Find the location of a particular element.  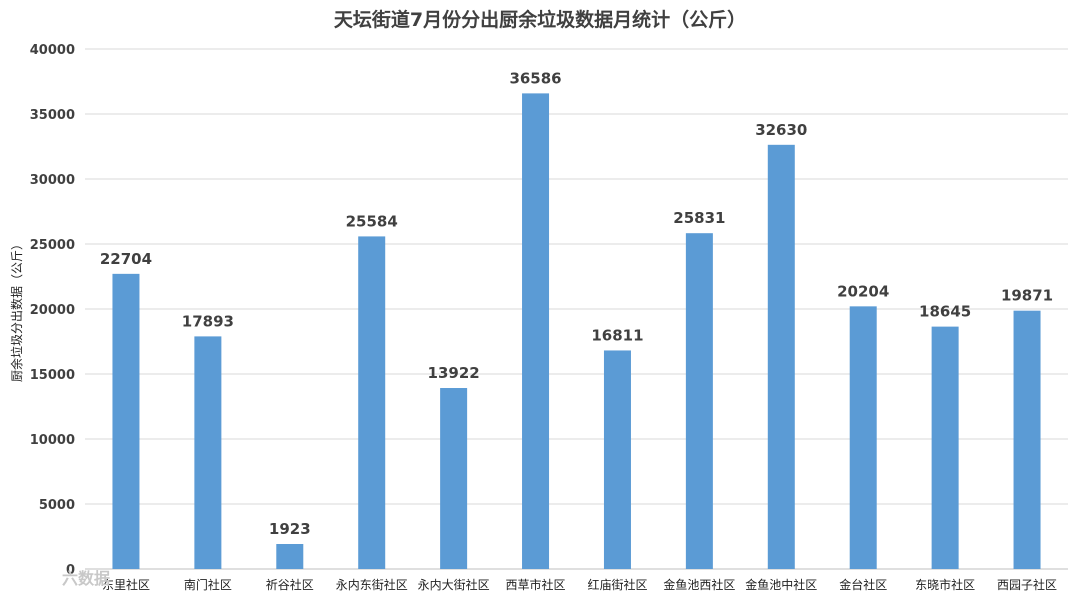

data-label: 32630 is located at coordinates (781, 130).